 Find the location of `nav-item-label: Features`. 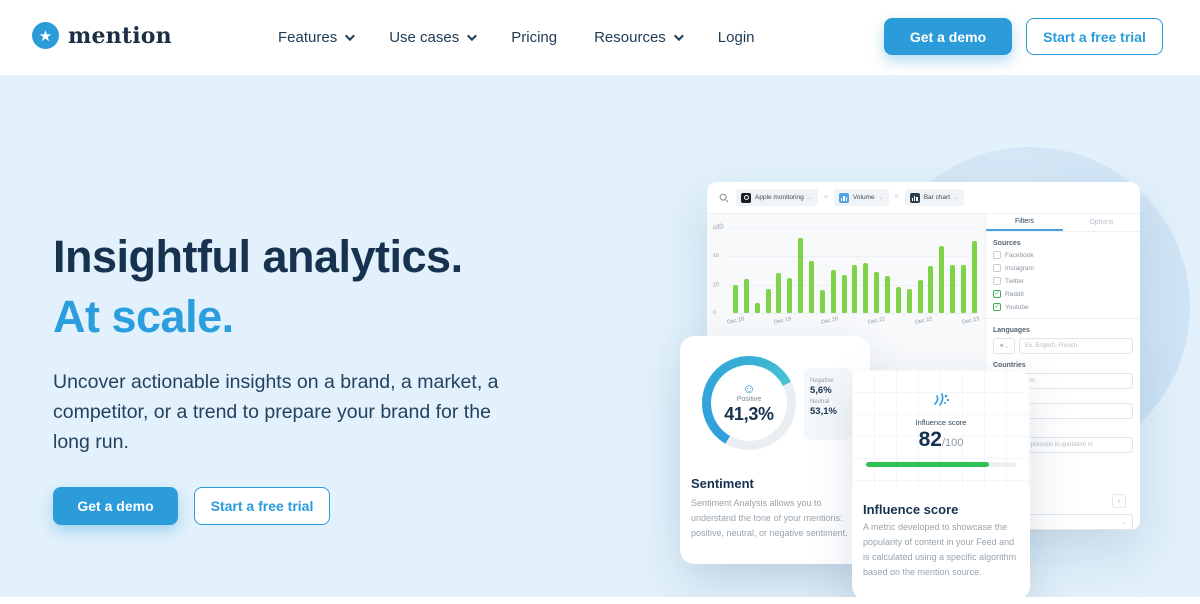

nav-item-label: Features is located at coordinates (308, 37).